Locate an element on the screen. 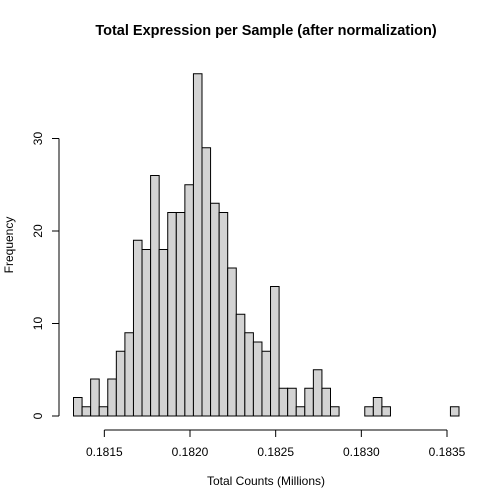 The height and width of the screenshot is (504, 504). x-tick-label: 0.1820 is located at coordinates (190, 452).